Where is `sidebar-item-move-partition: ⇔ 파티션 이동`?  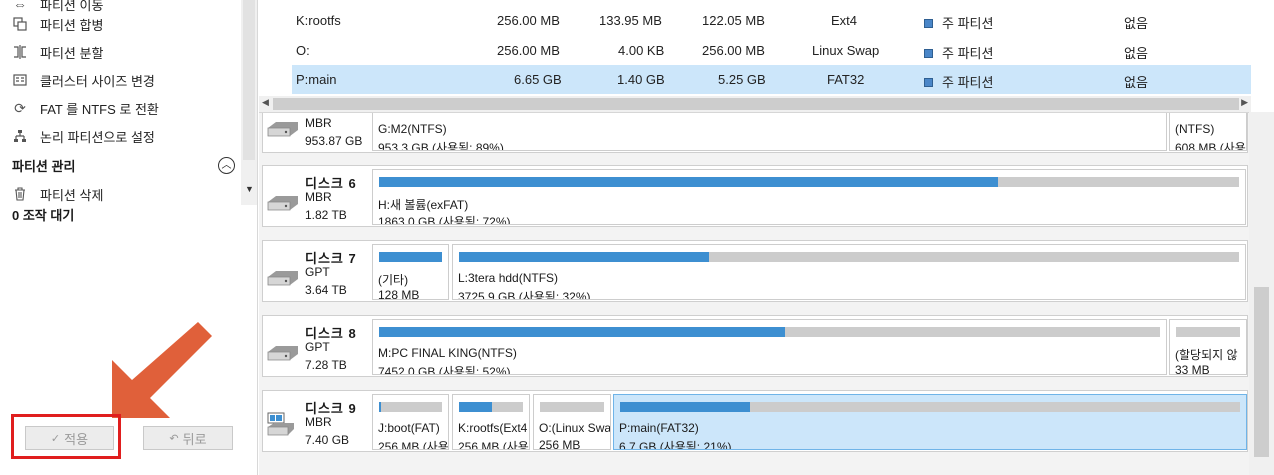
sidebar-item-move-partition: ⇔ 파티션 이동 is located at coordinates (57, 7).